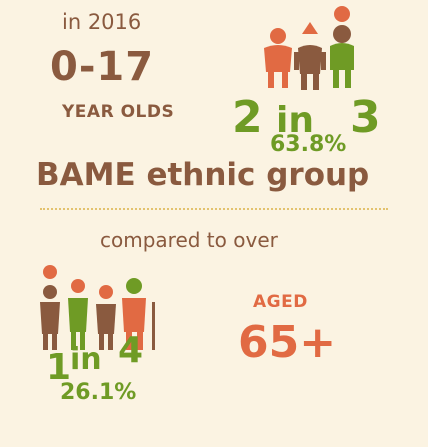 The image size is (428, 447). Describe the element at coordinates (308, 144) in the screenshot. I see `bame-percentage: 63.8%` at that location.